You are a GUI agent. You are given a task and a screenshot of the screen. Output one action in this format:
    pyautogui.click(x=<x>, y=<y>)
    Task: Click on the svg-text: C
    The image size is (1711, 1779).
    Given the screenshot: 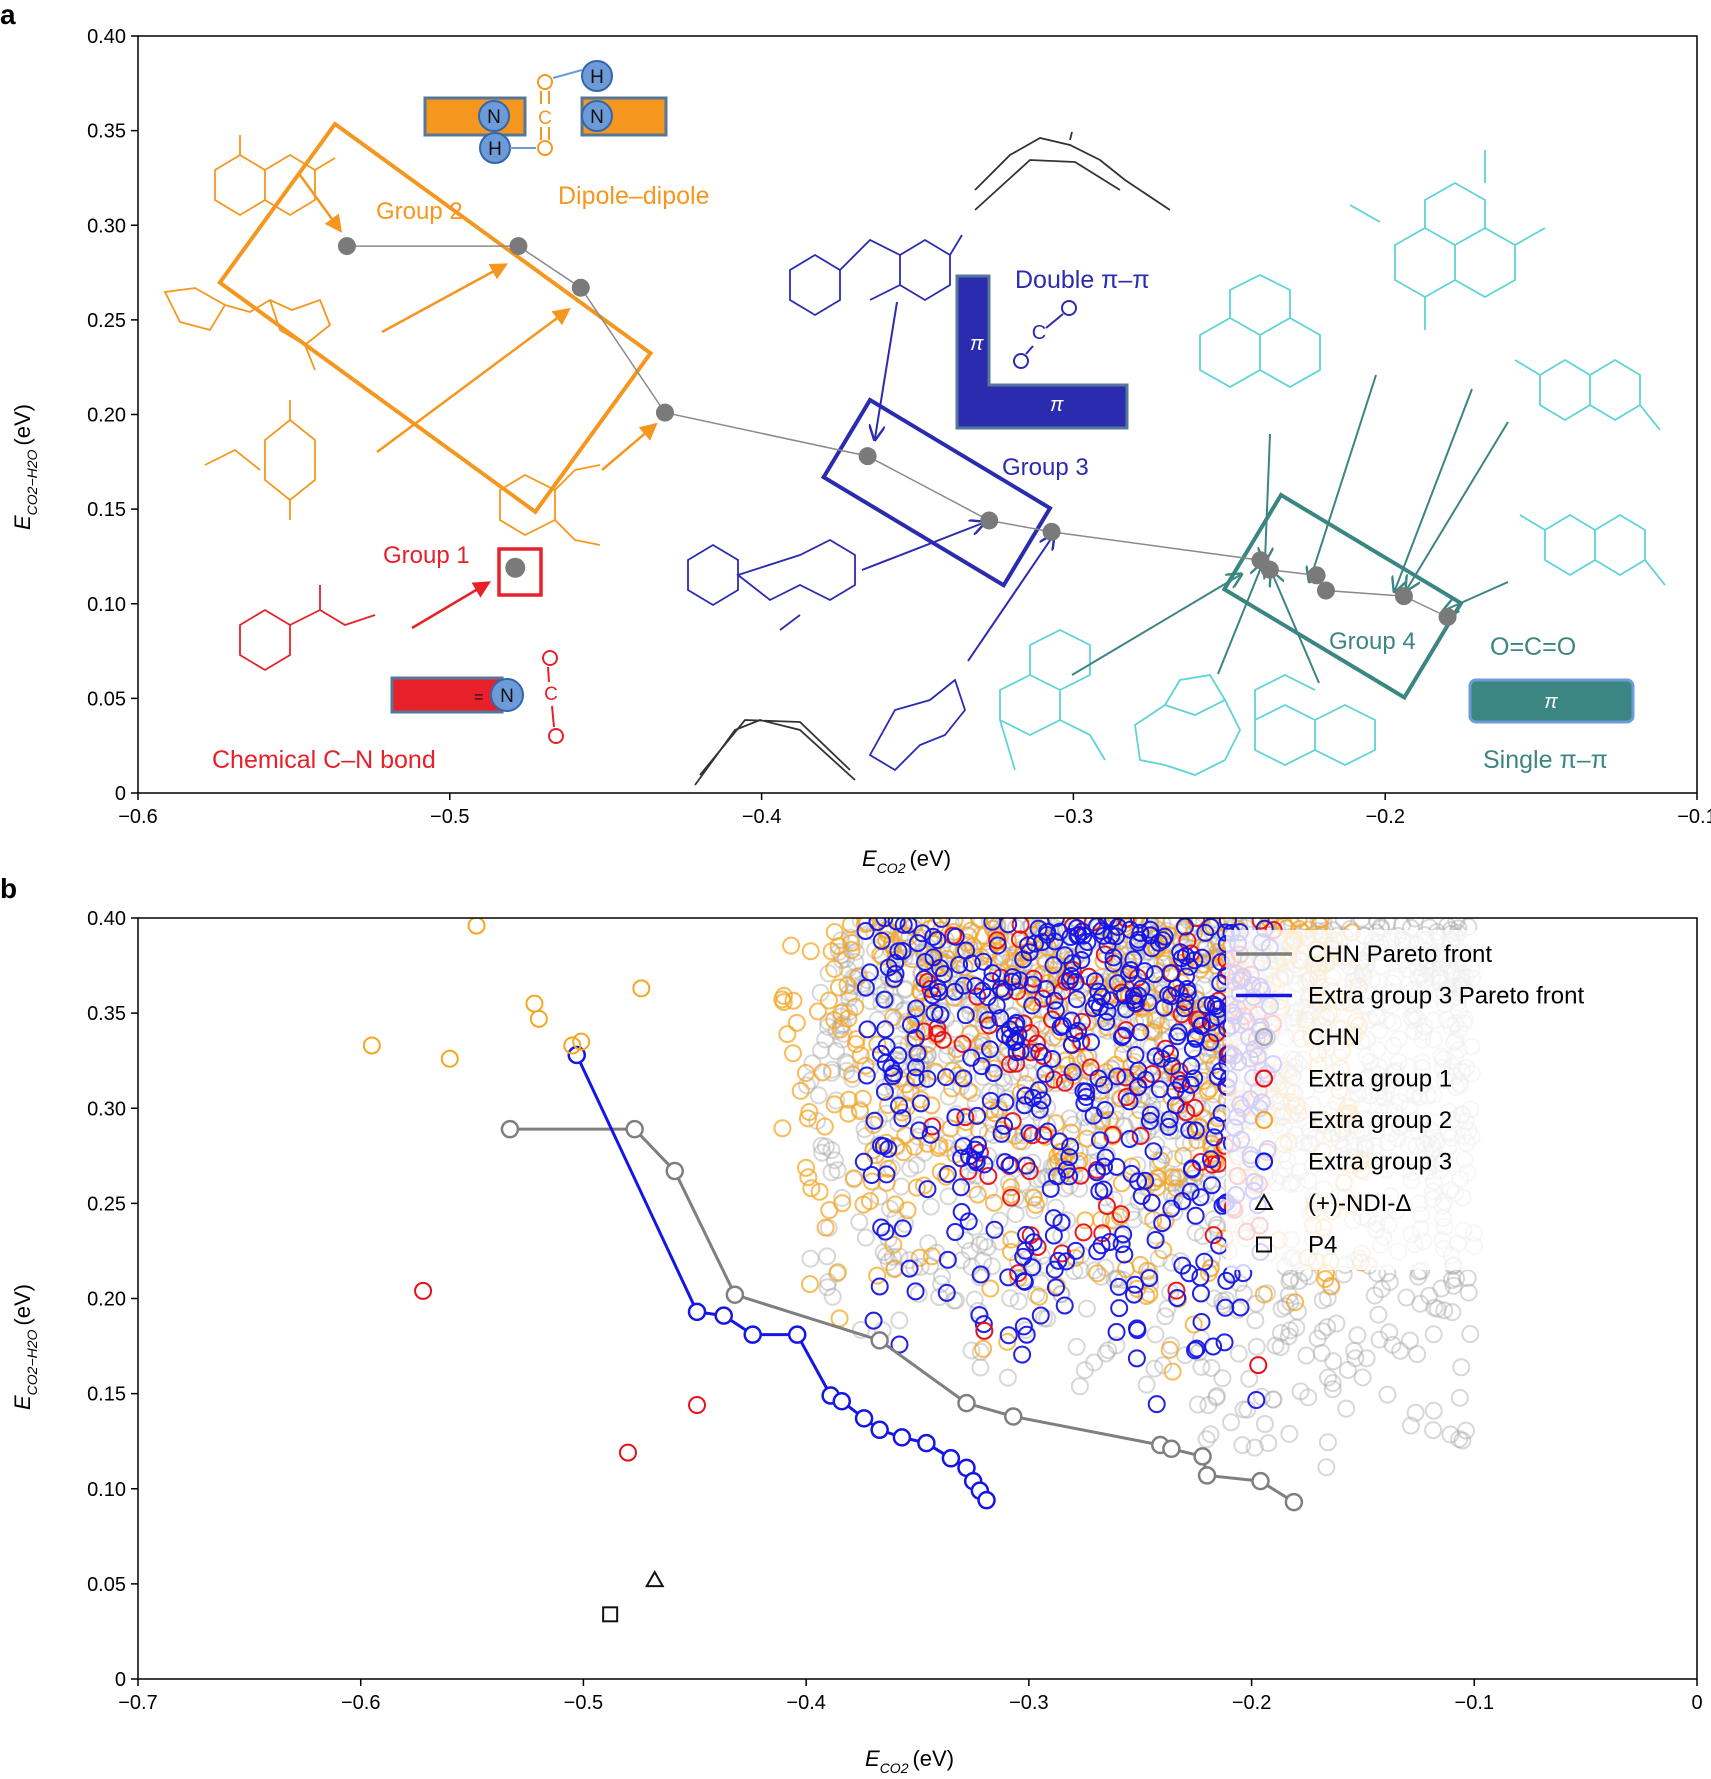 What is the action you would take?
    pyautogui.click(x=551, y=694)
    